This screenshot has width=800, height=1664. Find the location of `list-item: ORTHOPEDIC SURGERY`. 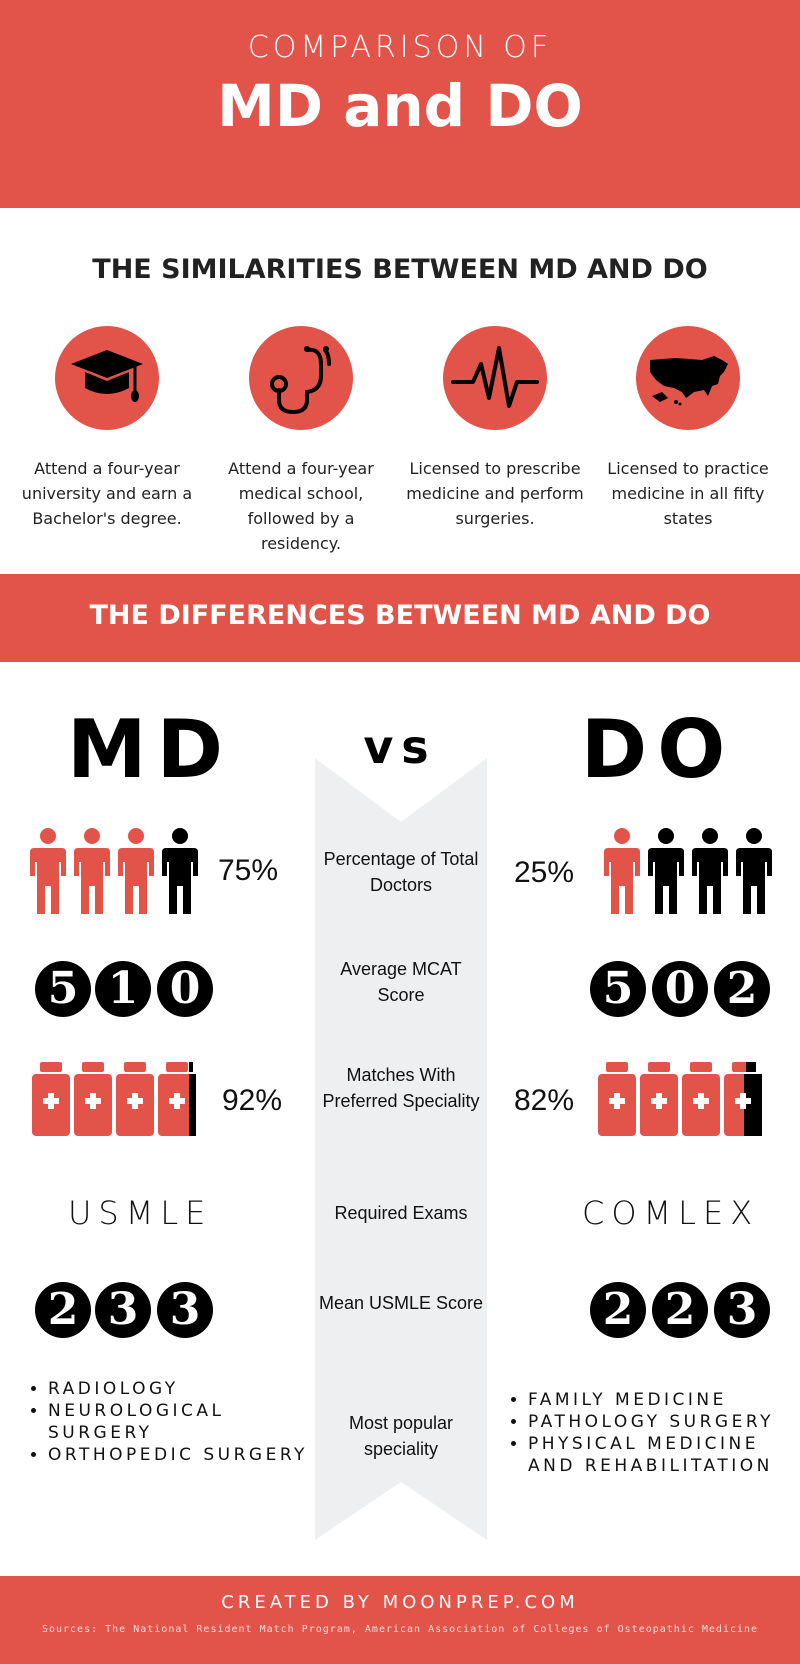

list-item: ORTHOPEDIC SURGERY is located at coordinates (182, 1455).